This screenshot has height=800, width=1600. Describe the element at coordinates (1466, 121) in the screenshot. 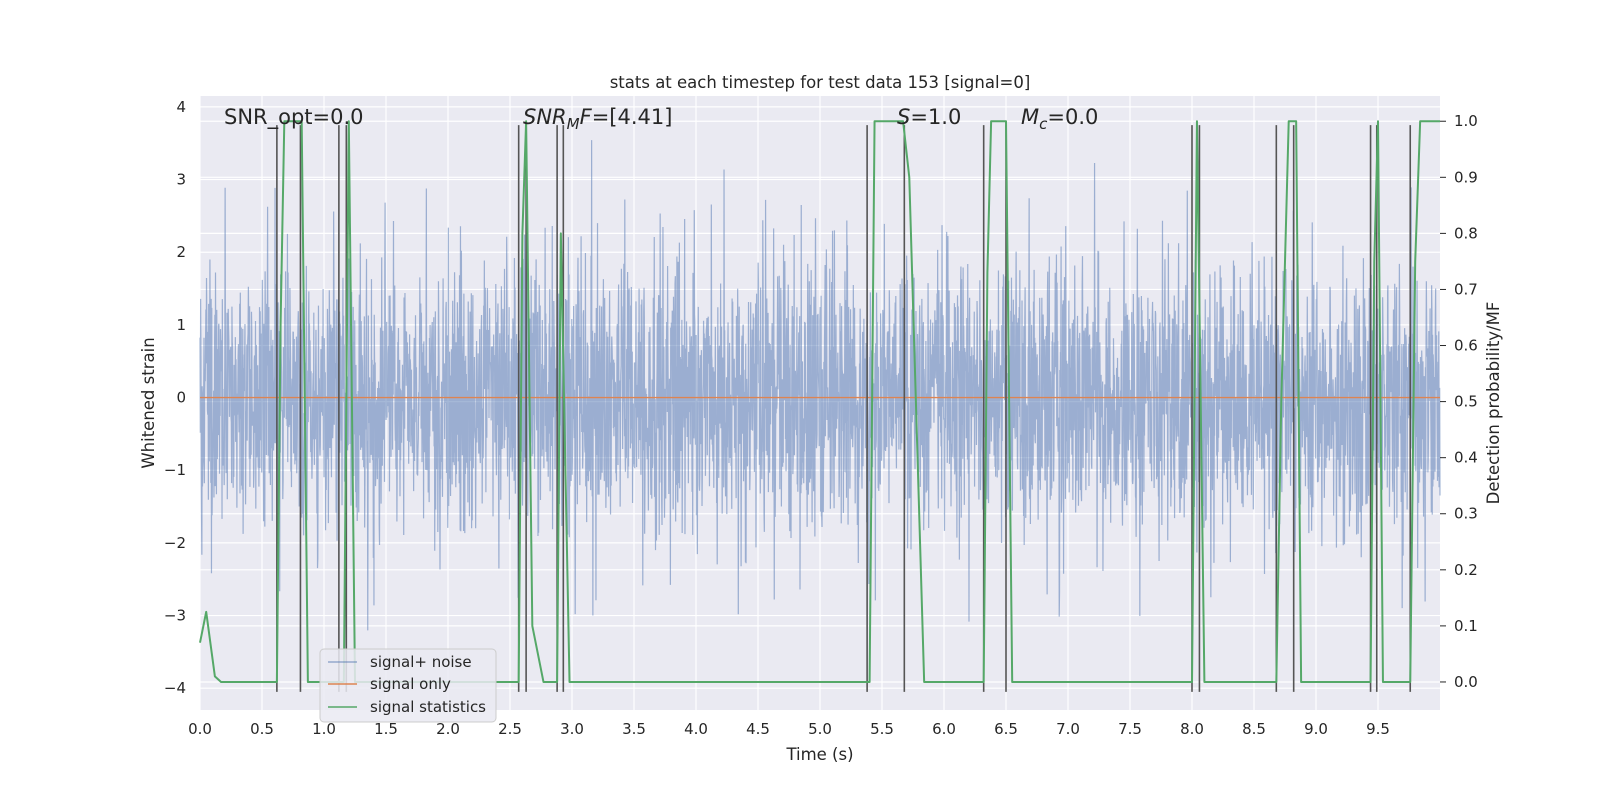

I see `y-right-tick-label: 1.0` at that location.